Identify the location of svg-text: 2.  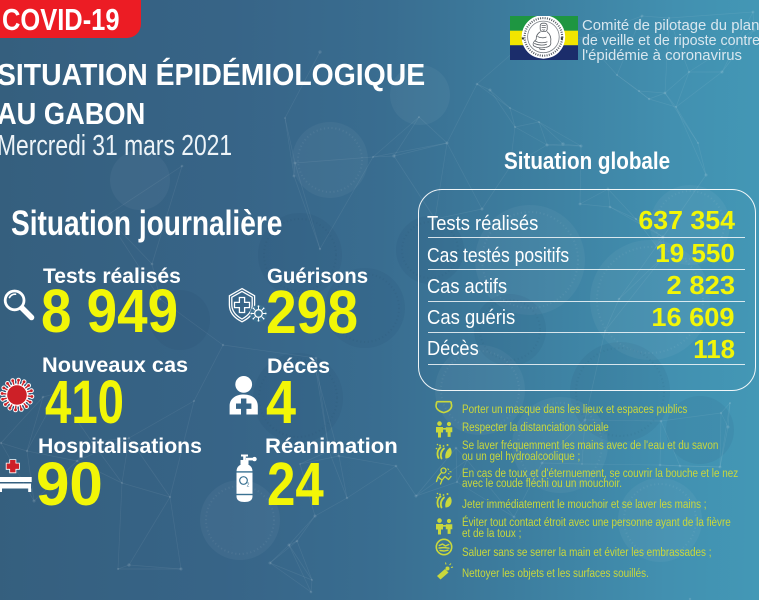
(248, 486).